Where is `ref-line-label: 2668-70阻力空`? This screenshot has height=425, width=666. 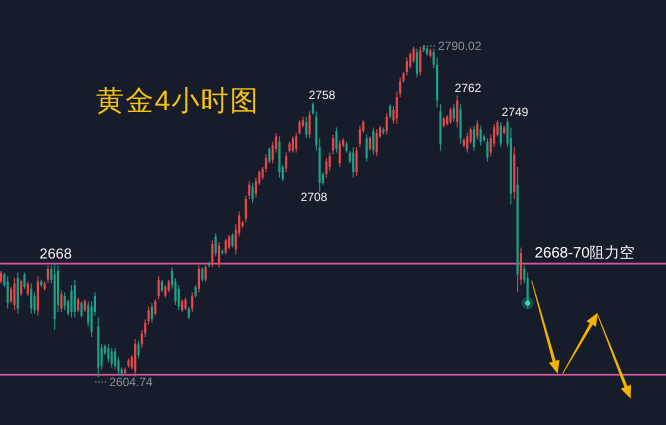
ref-line-label: 2668-70阻力空 is located at coordinates (584, 253).